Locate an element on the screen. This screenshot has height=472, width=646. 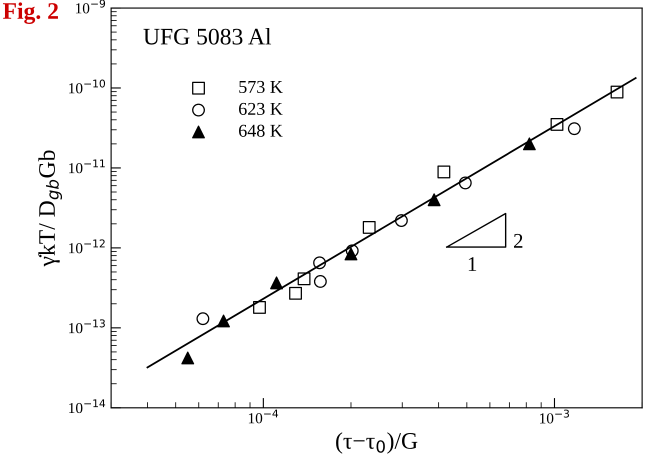
y-tick-label: 10$^{−9}$ is located at coordinates (91, 7).